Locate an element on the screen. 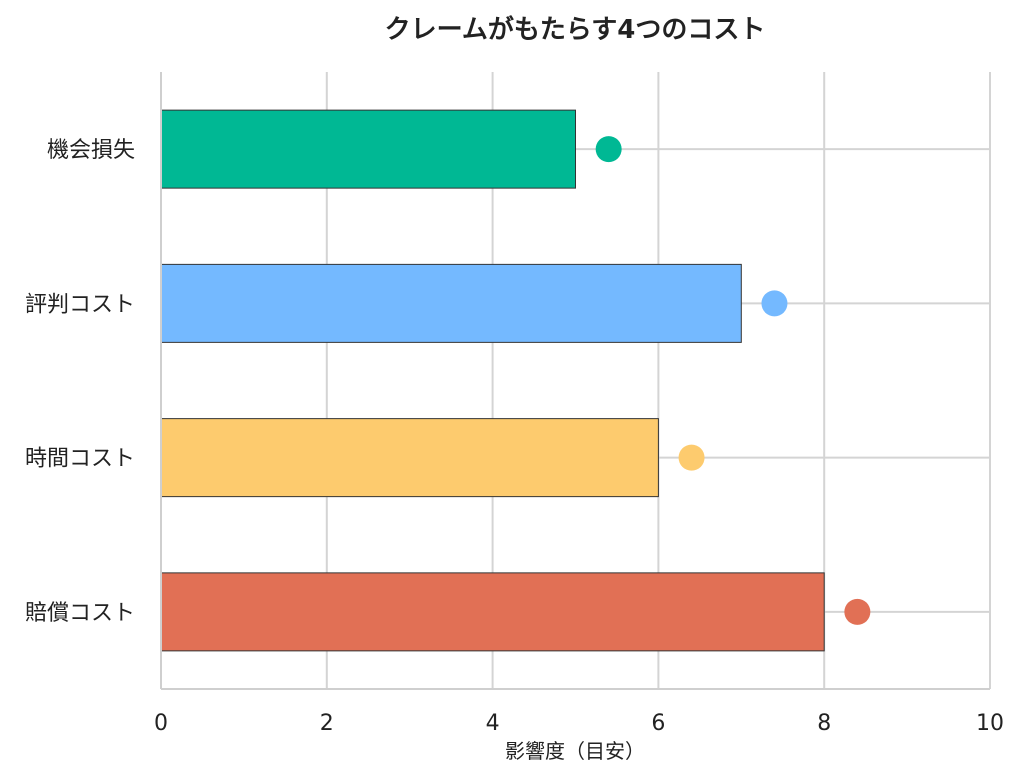 Image resolution: width=1024 pixels, height=782 pixels. x-tick-label: 8 is located at coordinates (824, 723).